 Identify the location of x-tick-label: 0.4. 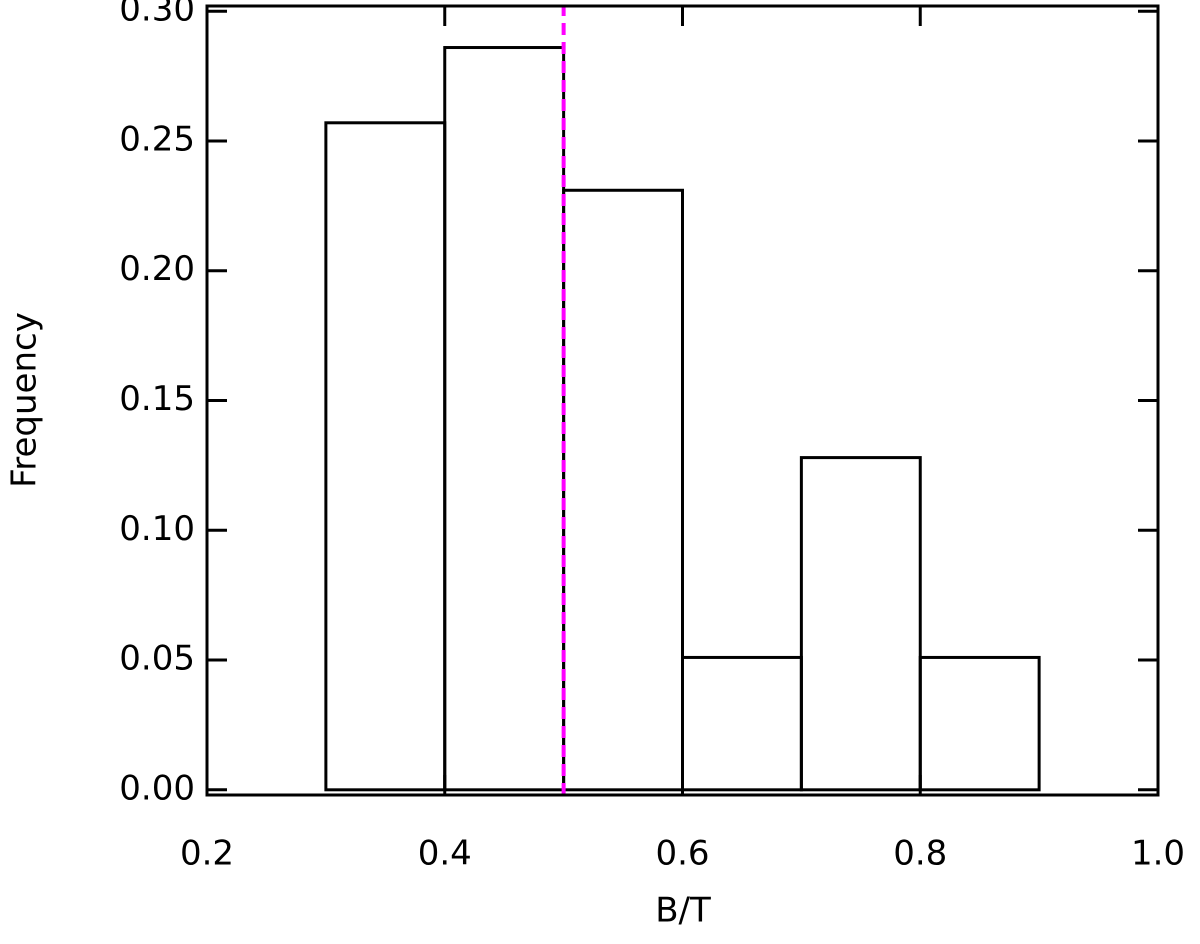
(445, 854).